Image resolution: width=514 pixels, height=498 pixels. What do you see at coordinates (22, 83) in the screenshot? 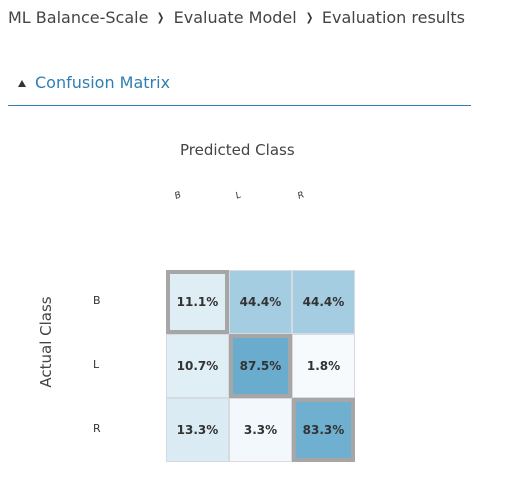
I see `collapse-triangle-icon` at bounding box center [22, 83].